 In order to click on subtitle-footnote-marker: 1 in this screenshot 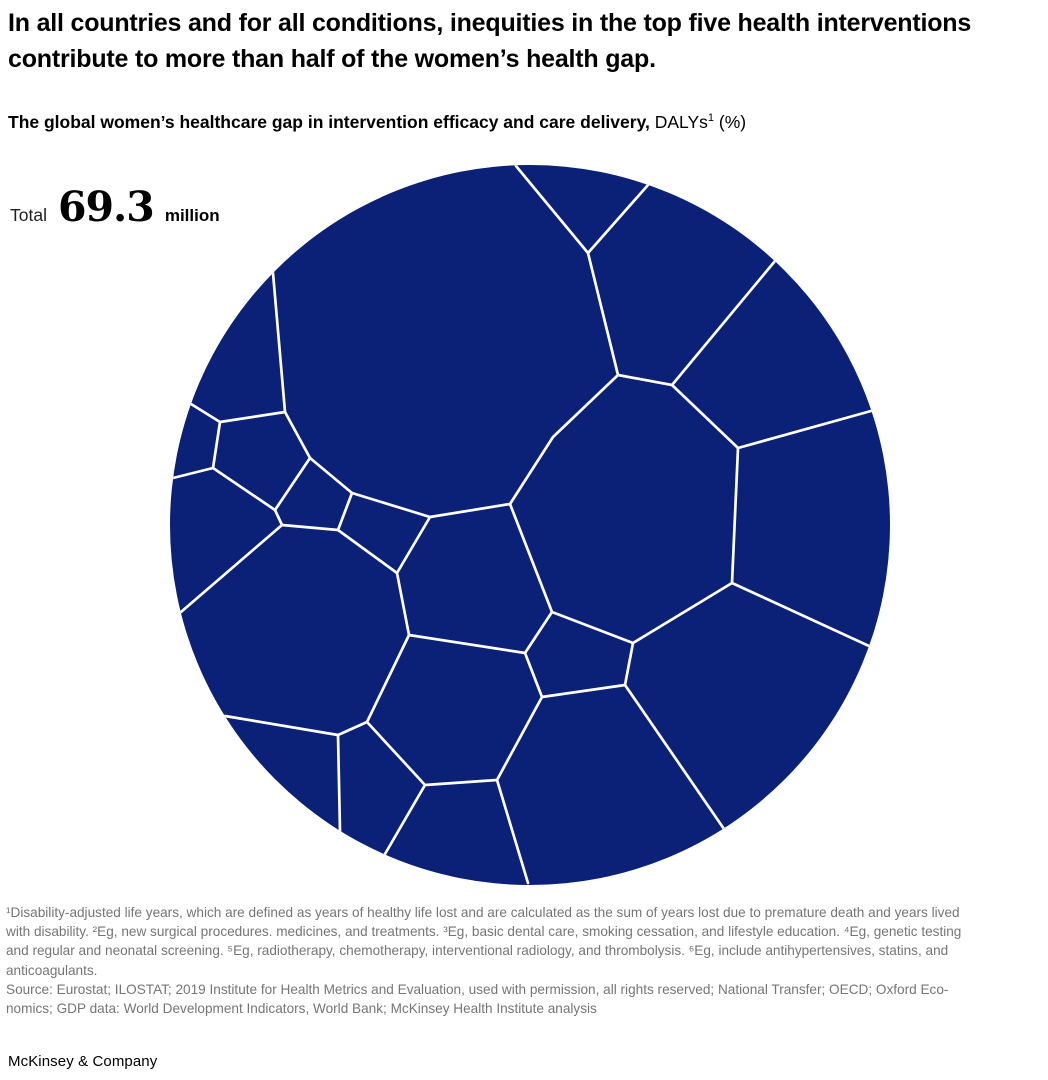, I will do `click(711, 118)`.